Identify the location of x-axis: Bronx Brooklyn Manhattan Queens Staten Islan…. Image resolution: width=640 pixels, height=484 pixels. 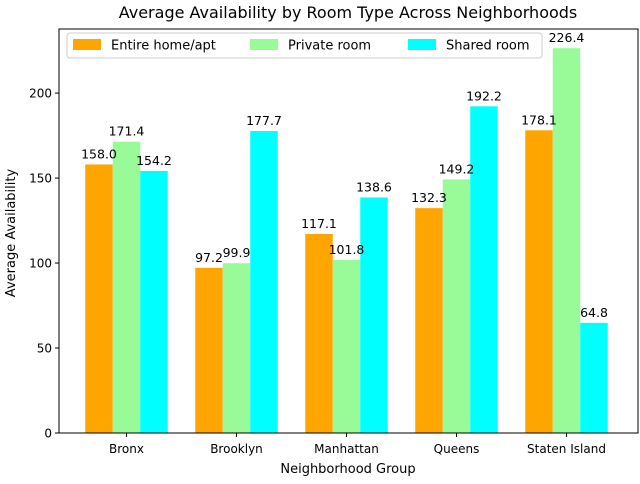
(357, 444).